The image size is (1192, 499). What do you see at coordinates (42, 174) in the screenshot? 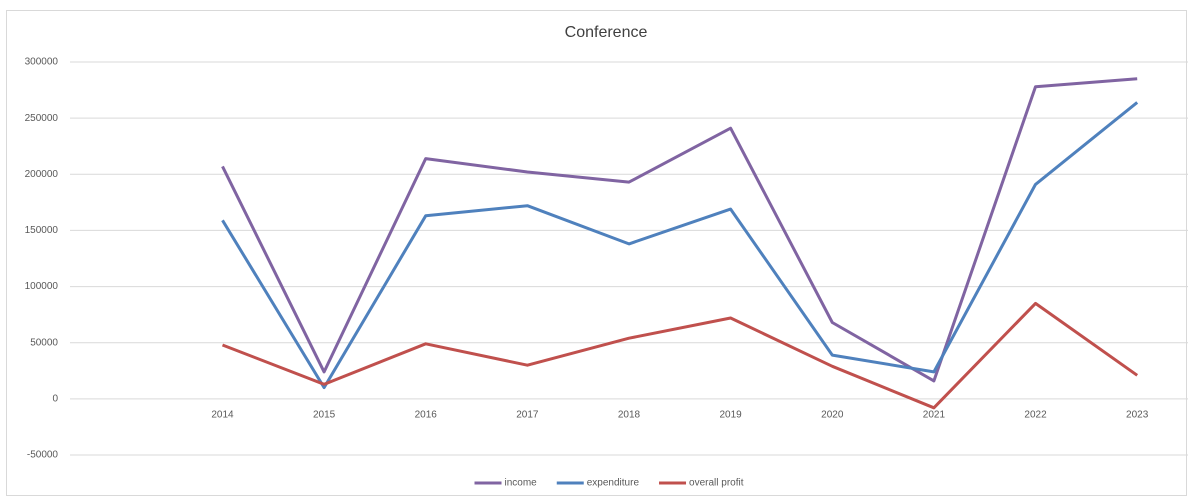
I see `y-tick-label: 200000` at bounding box center [42, 174].